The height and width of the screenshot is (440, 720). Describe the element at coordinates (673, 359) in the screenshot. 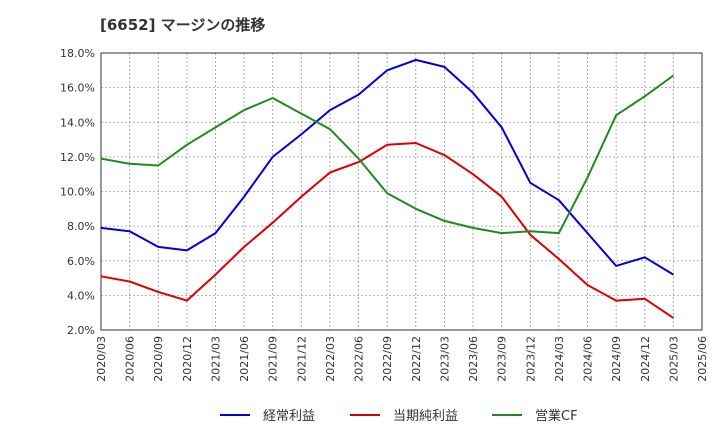

I see `x-tick-label: 2025/03` at that location.